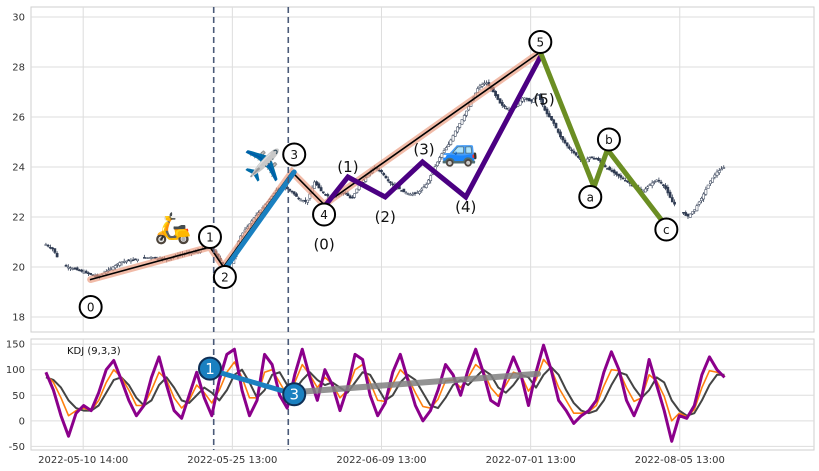 The image size is (819, 471). What do you see at coordinates (91, 308) in the screenshot?
I see `wave-label-0: 0` at bounding box center [91, 308].